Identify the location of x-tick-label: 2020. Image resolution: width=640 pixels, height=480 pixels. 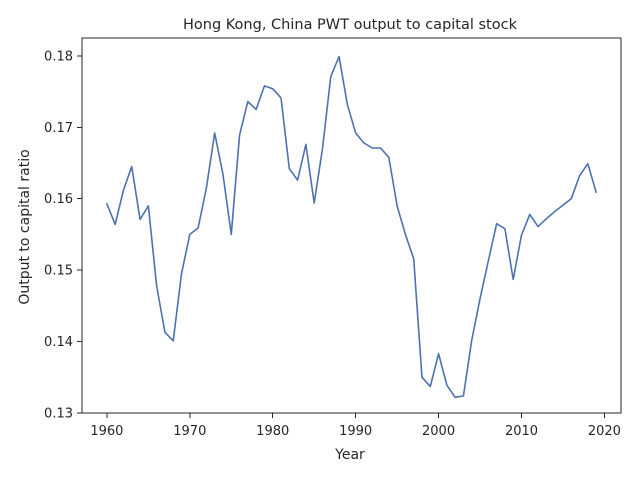
(604, 431).